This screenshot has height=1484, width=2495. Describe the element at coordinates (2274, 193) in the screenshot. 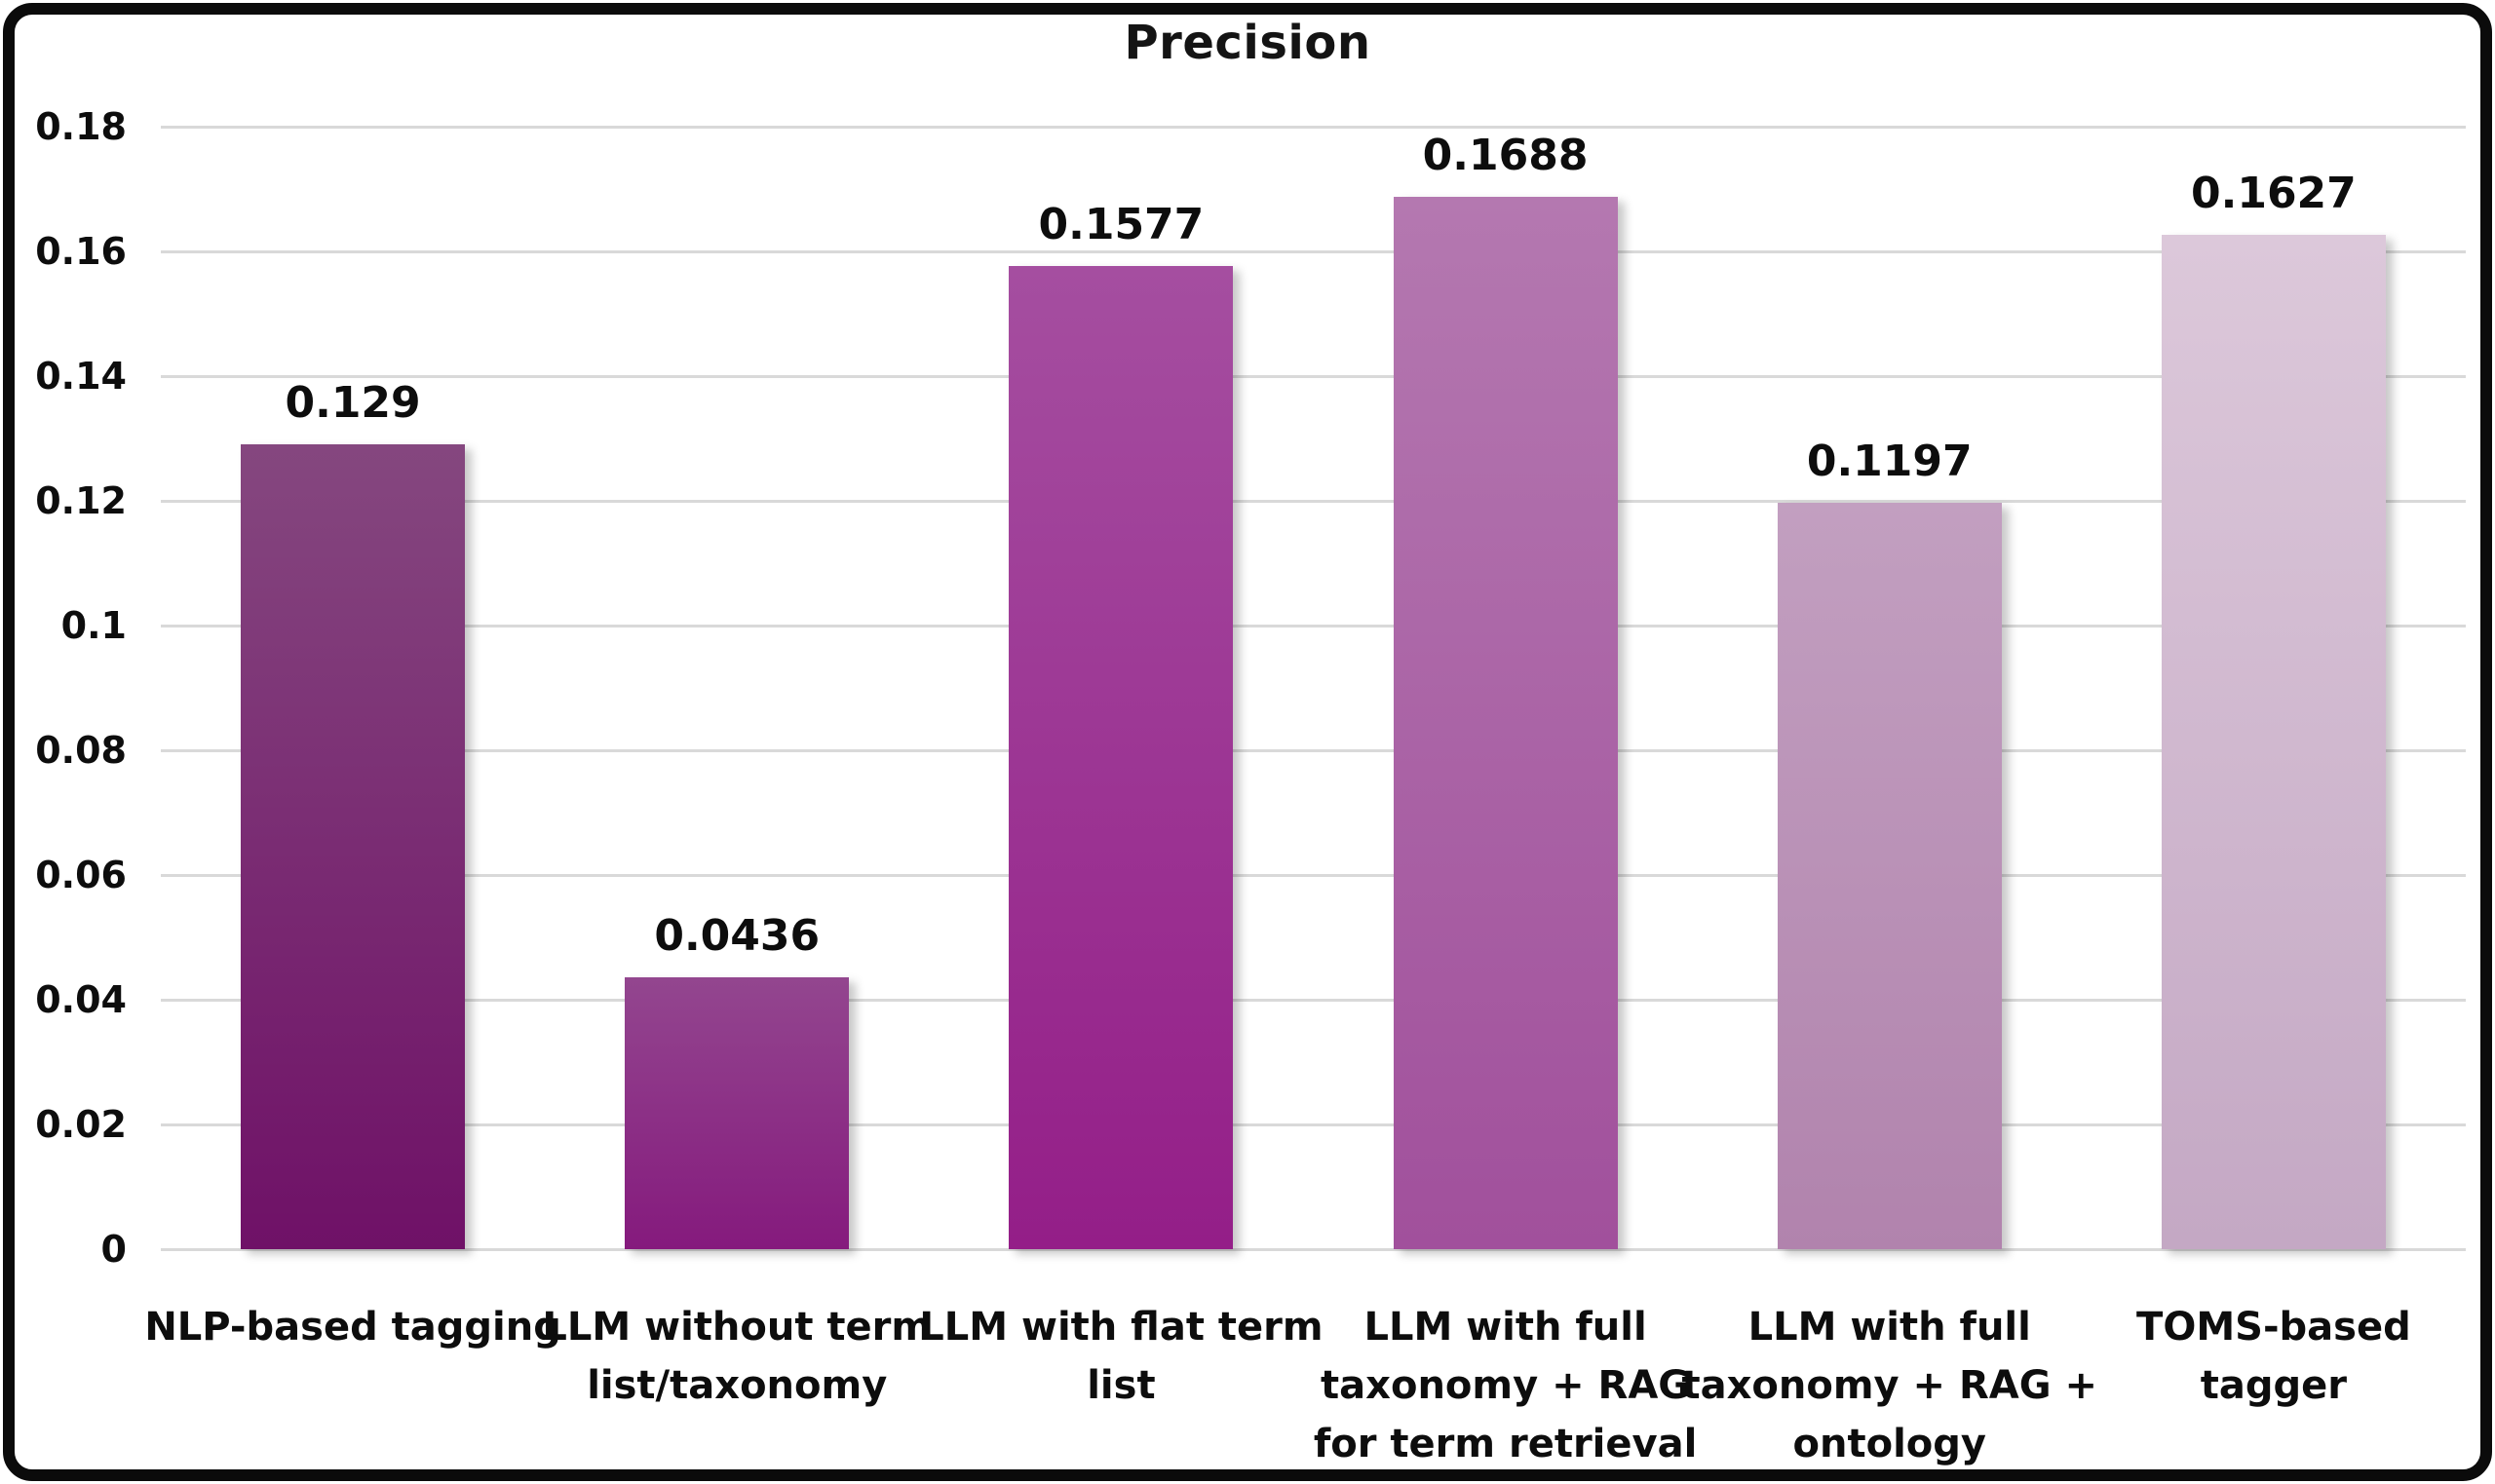

I see `bar-value-label: 0.1627` at that location.